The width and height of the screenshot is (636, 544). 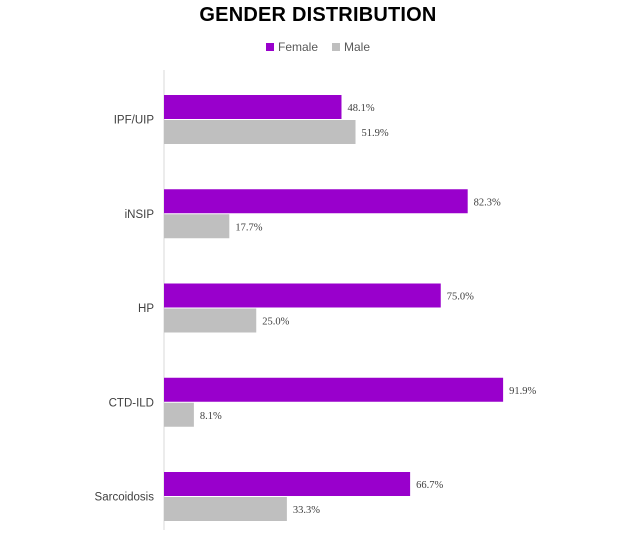 I want to click on legend-label-male: Male, so click(x=357, y=47).